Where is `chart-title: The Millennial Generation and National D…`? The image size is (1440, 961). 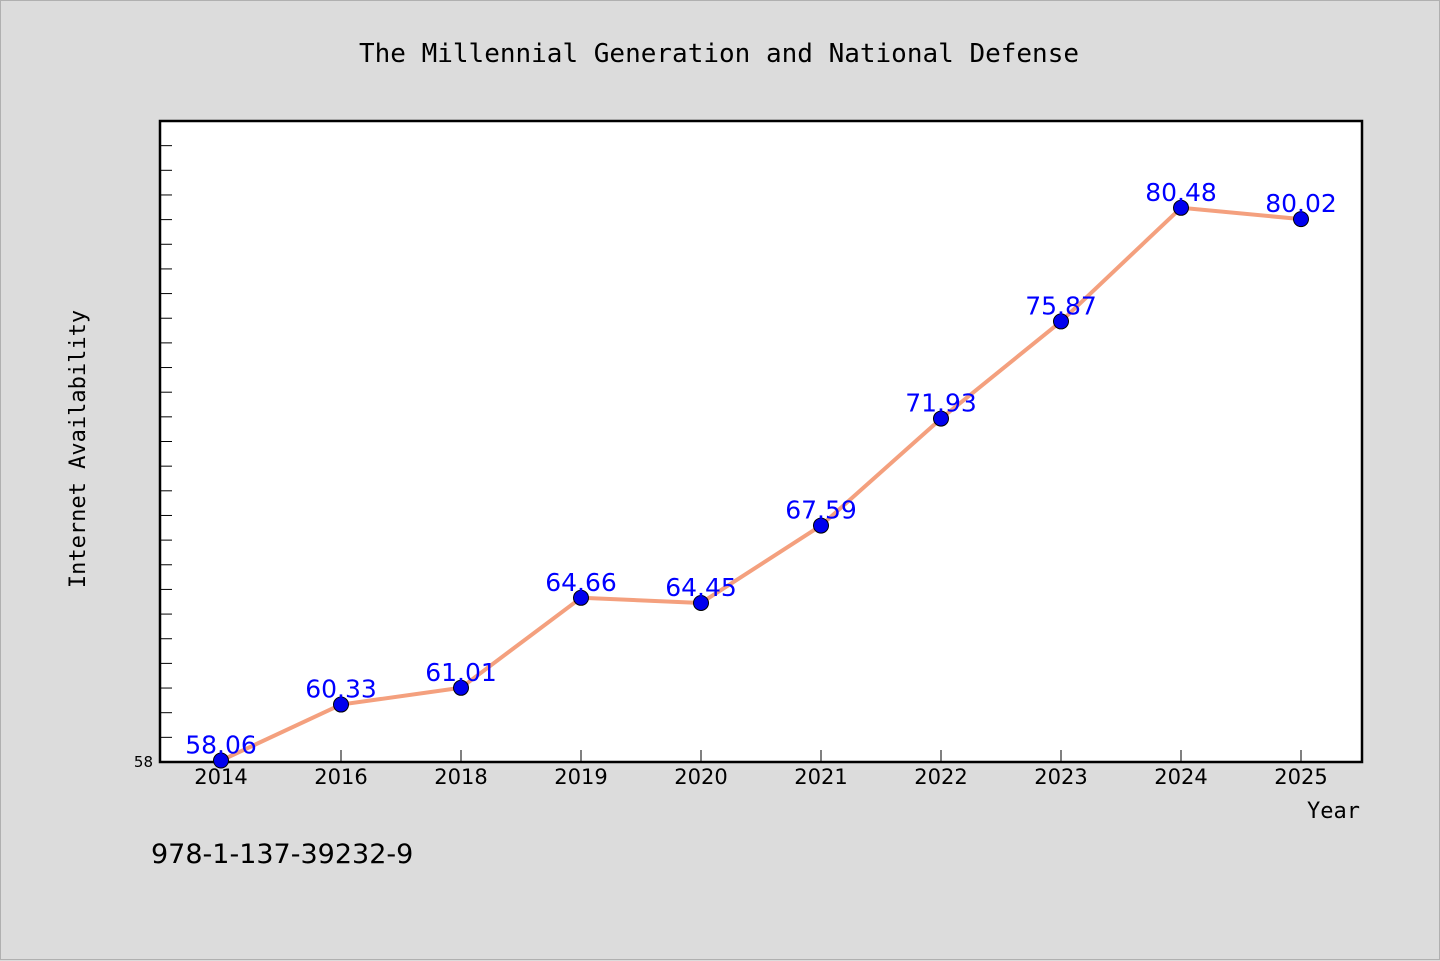 chart-title: The Millennial Generation and National D… is located at coordinates (719, 54).